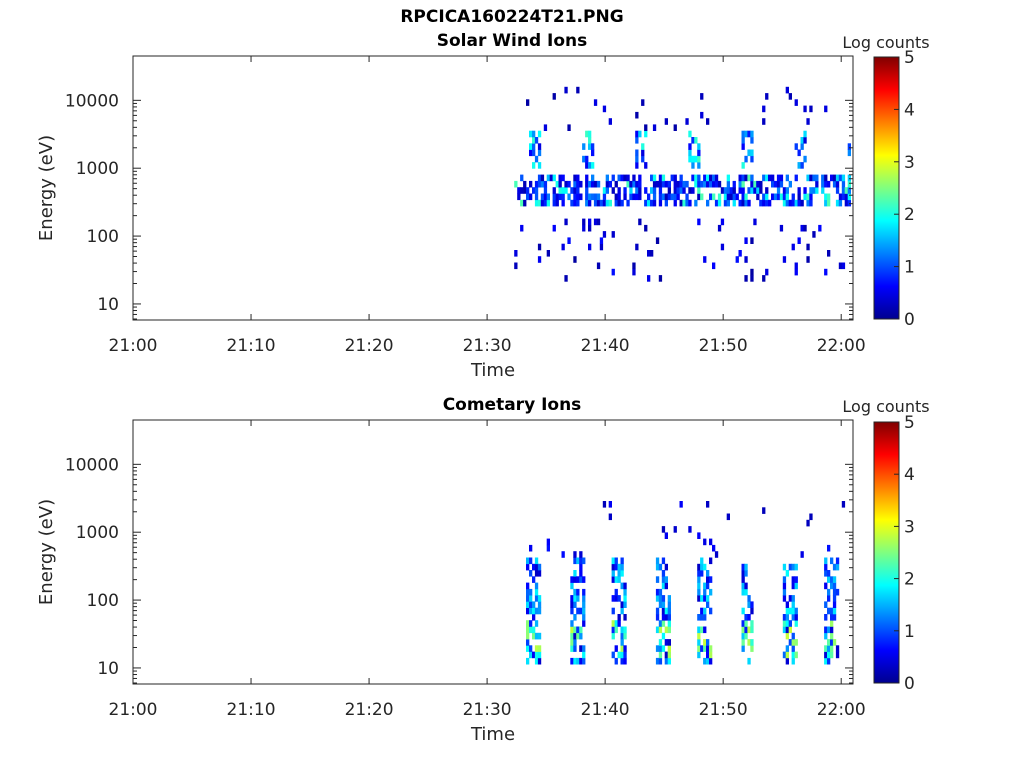 This screenshot has width=1024, height=768. I want to click on heatmap-cells, so click(686, 583).